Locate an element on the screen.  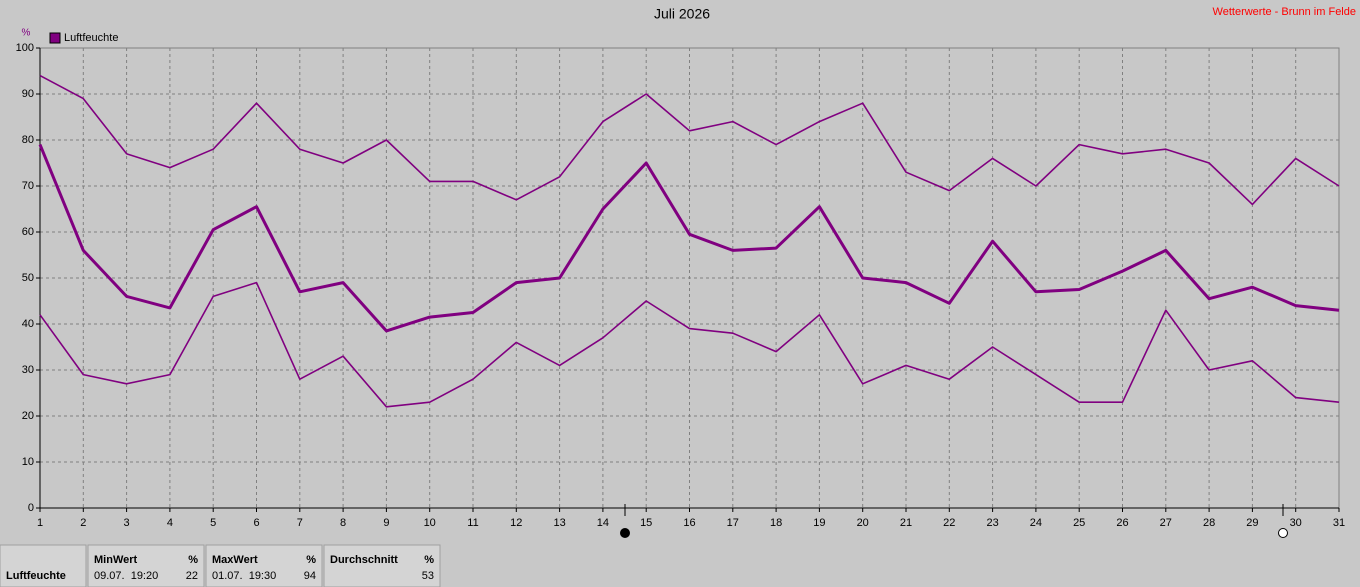
x-tick-label: 5 is located at coordinates (213, 523).